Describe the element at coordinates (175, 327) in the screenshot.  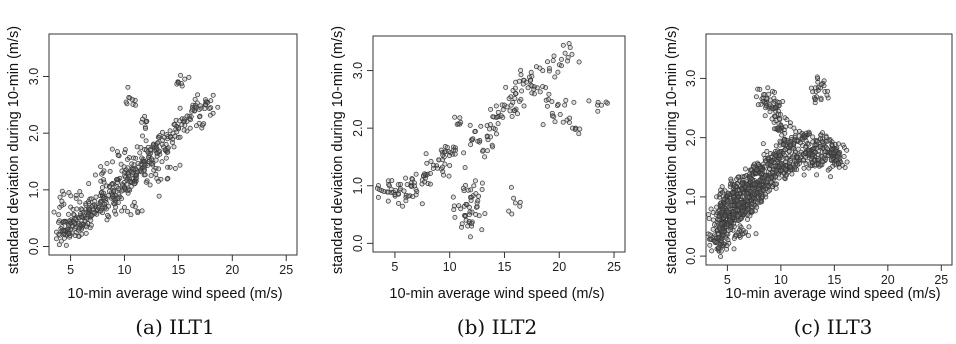
I see `panel-caption: (a) ILT1` at that location.